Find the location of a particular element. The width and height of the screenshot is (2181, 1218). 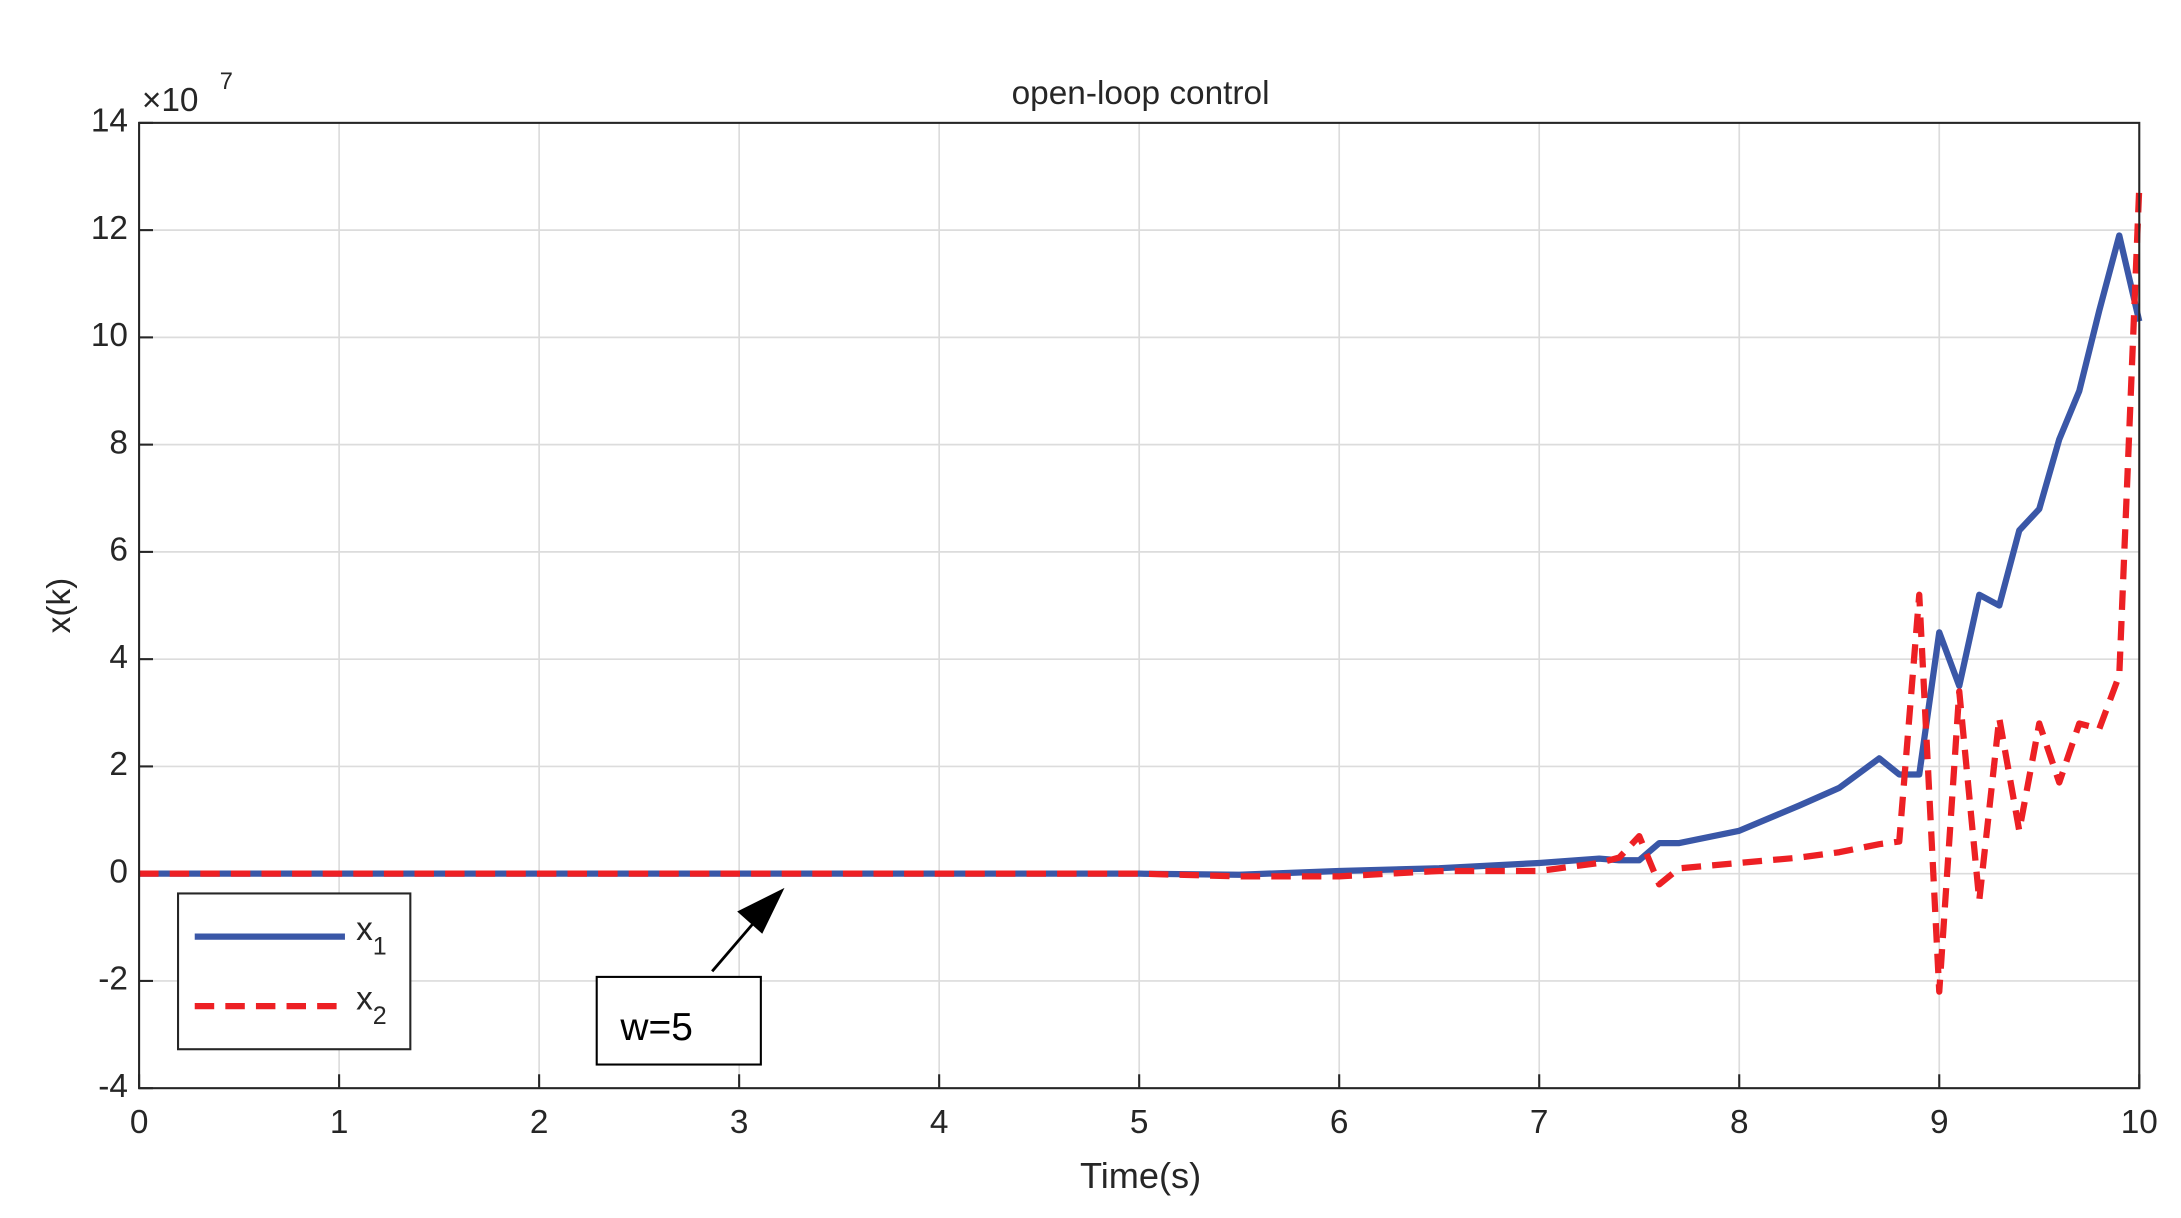

x-tick-label: 2 is located at coordinates (539, 1122).